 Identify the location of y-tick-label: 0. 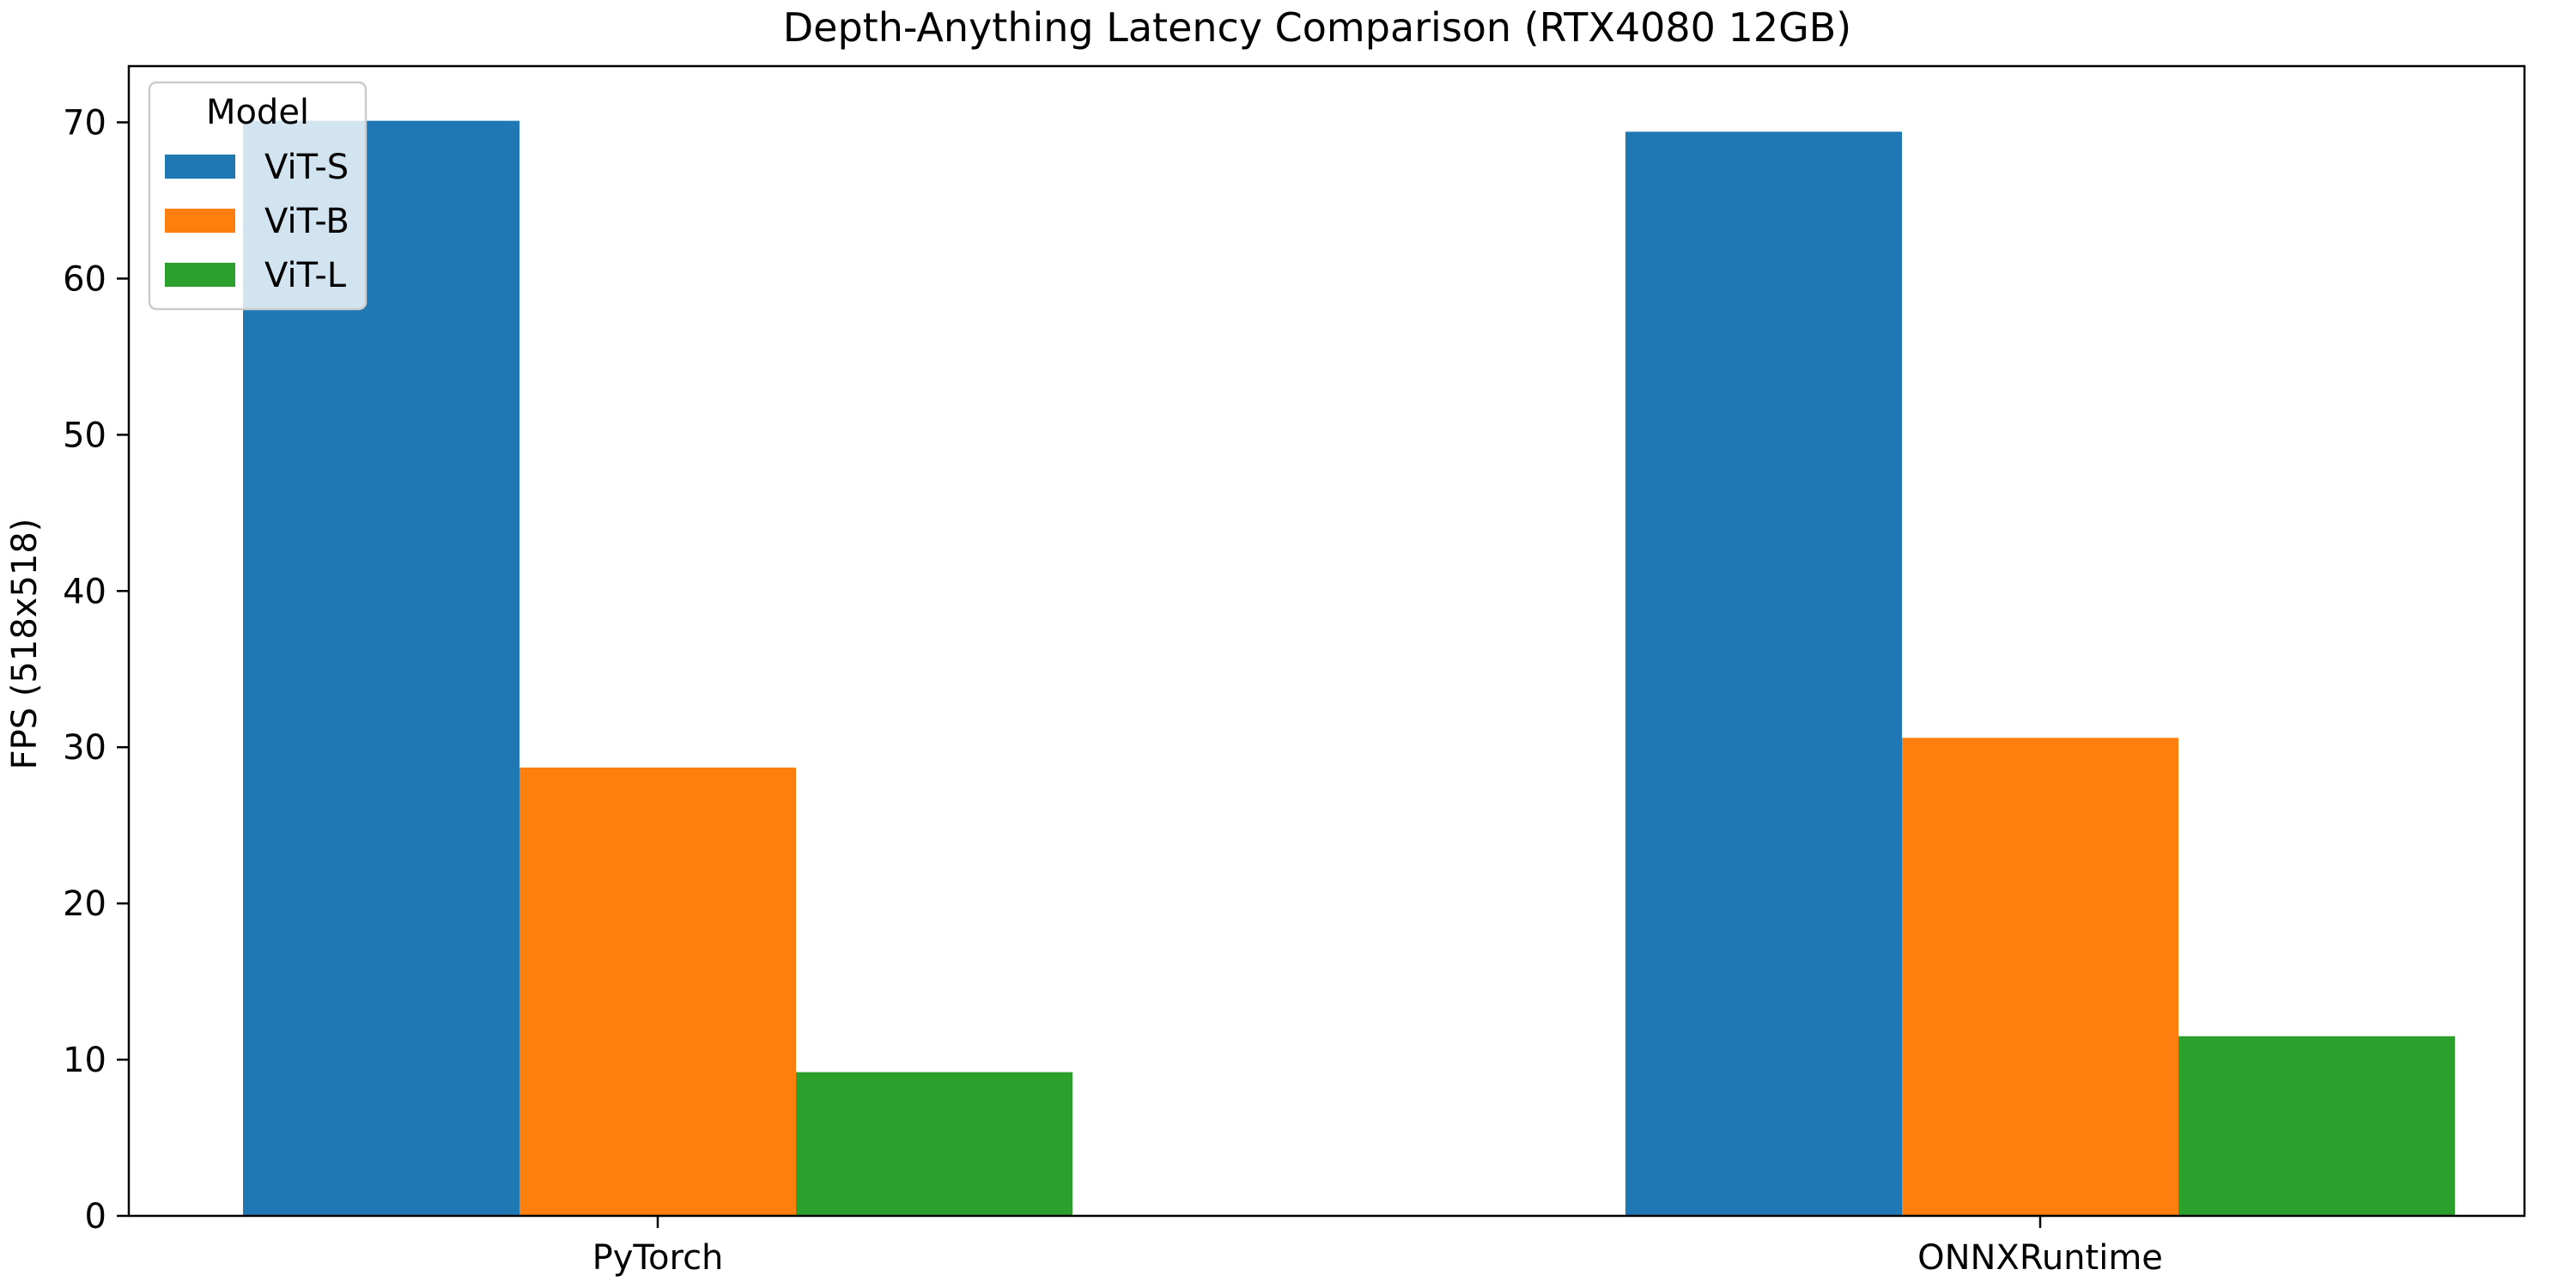
(96, 1217).